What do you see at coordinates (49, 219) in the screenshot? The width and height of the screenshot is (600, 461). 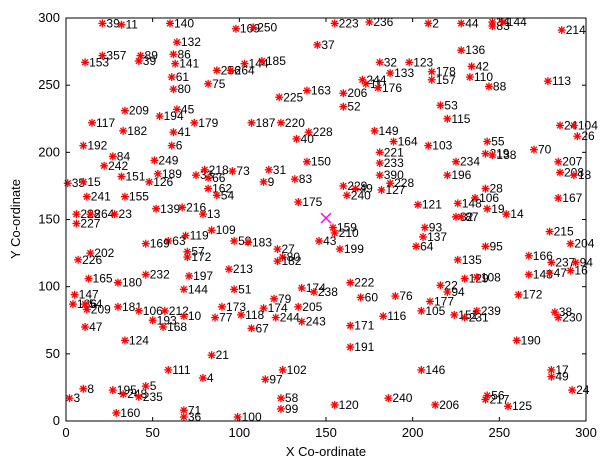 I see `y-tick-label: 150` at bounding box center [49, 219].